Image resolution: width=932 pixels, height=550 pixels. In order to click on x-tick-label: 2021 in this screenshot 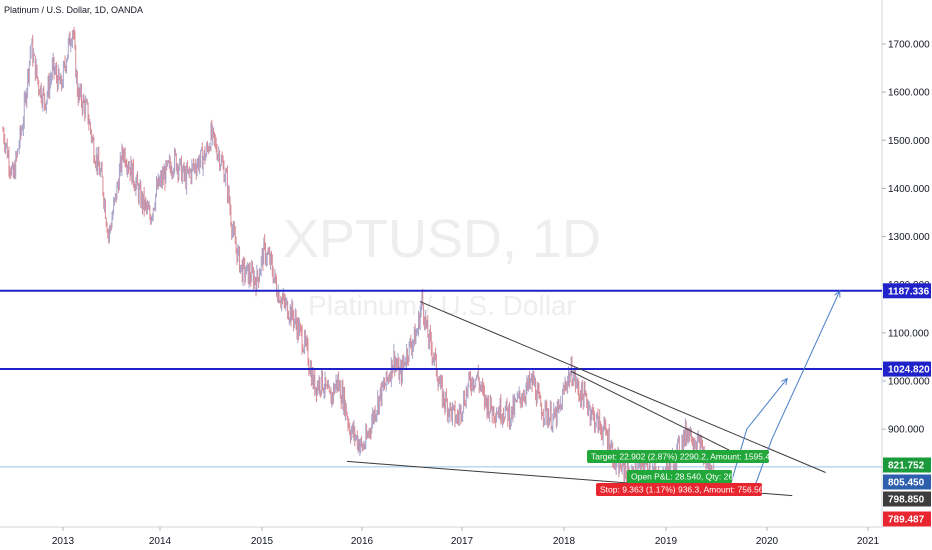, I will do `click(868, 541)`.